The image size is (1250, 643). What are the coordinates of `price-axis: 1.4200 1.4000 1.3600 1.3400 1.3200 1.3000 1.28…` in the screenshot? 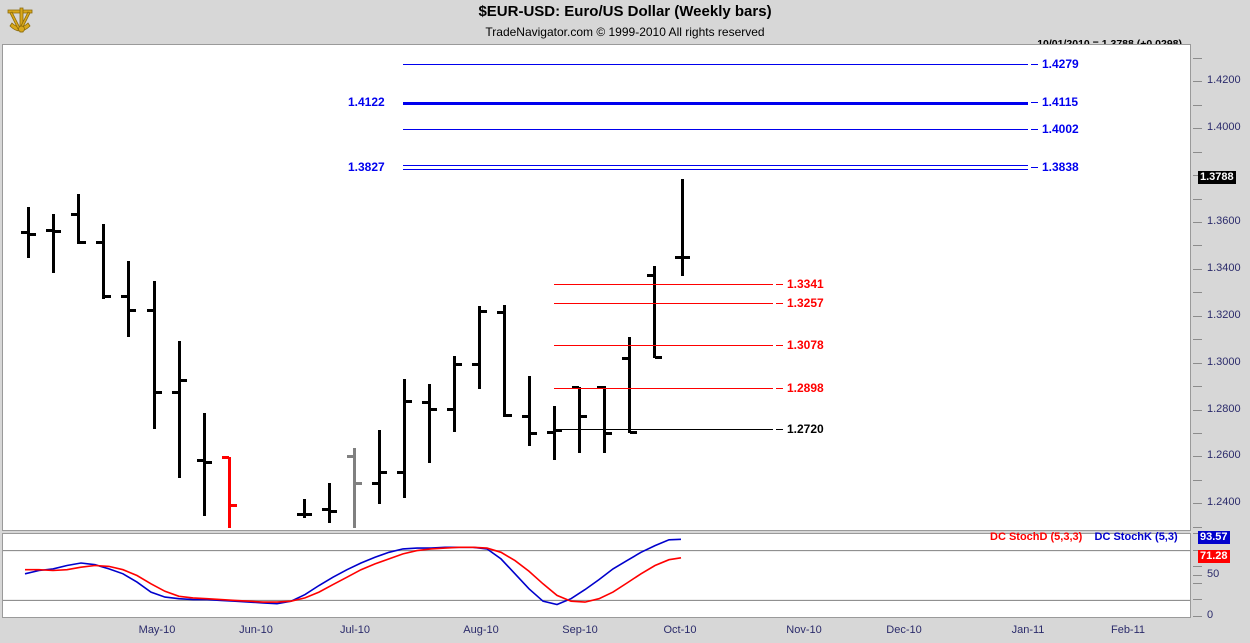 It's located at (1221, 287).